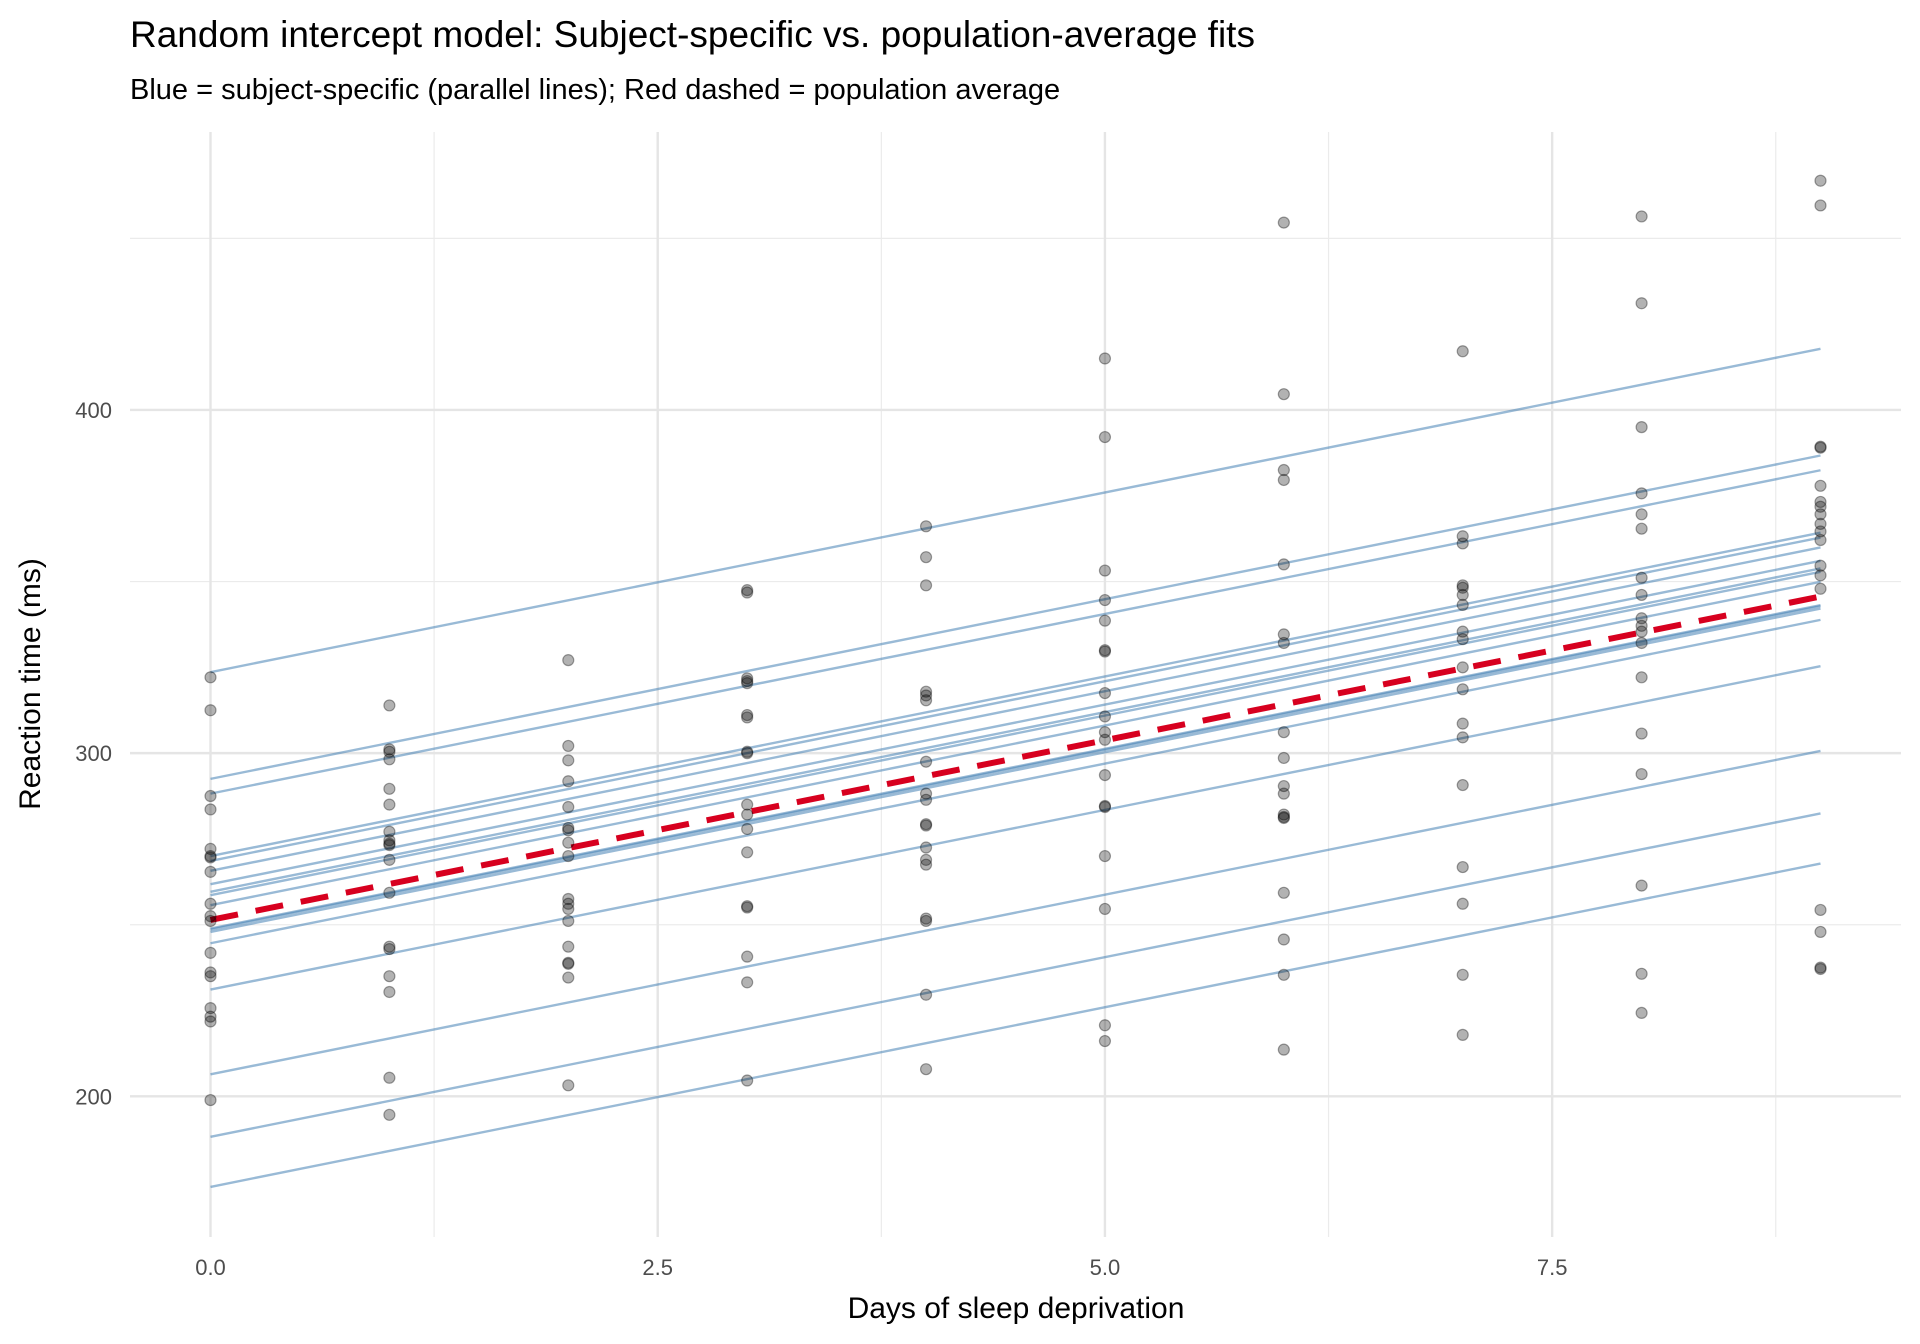 The image size is (1920, 1344). I want to click on x-tick-label: 7.5, so click(1552, 1267).